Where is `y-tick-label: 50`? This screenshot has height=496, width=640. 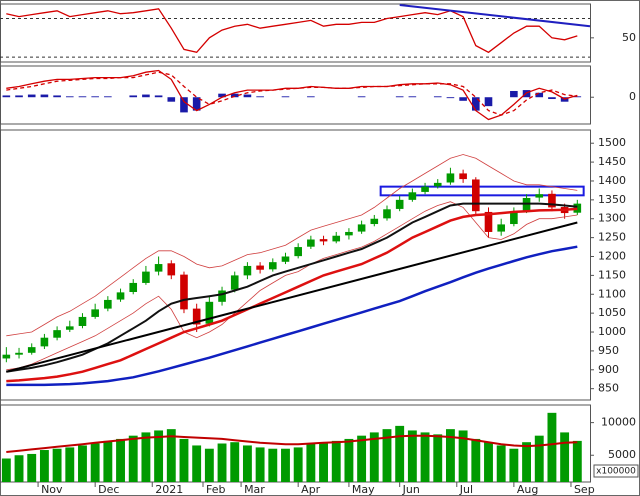
y-tick-label: 50 is located at coordinates (629, 37).